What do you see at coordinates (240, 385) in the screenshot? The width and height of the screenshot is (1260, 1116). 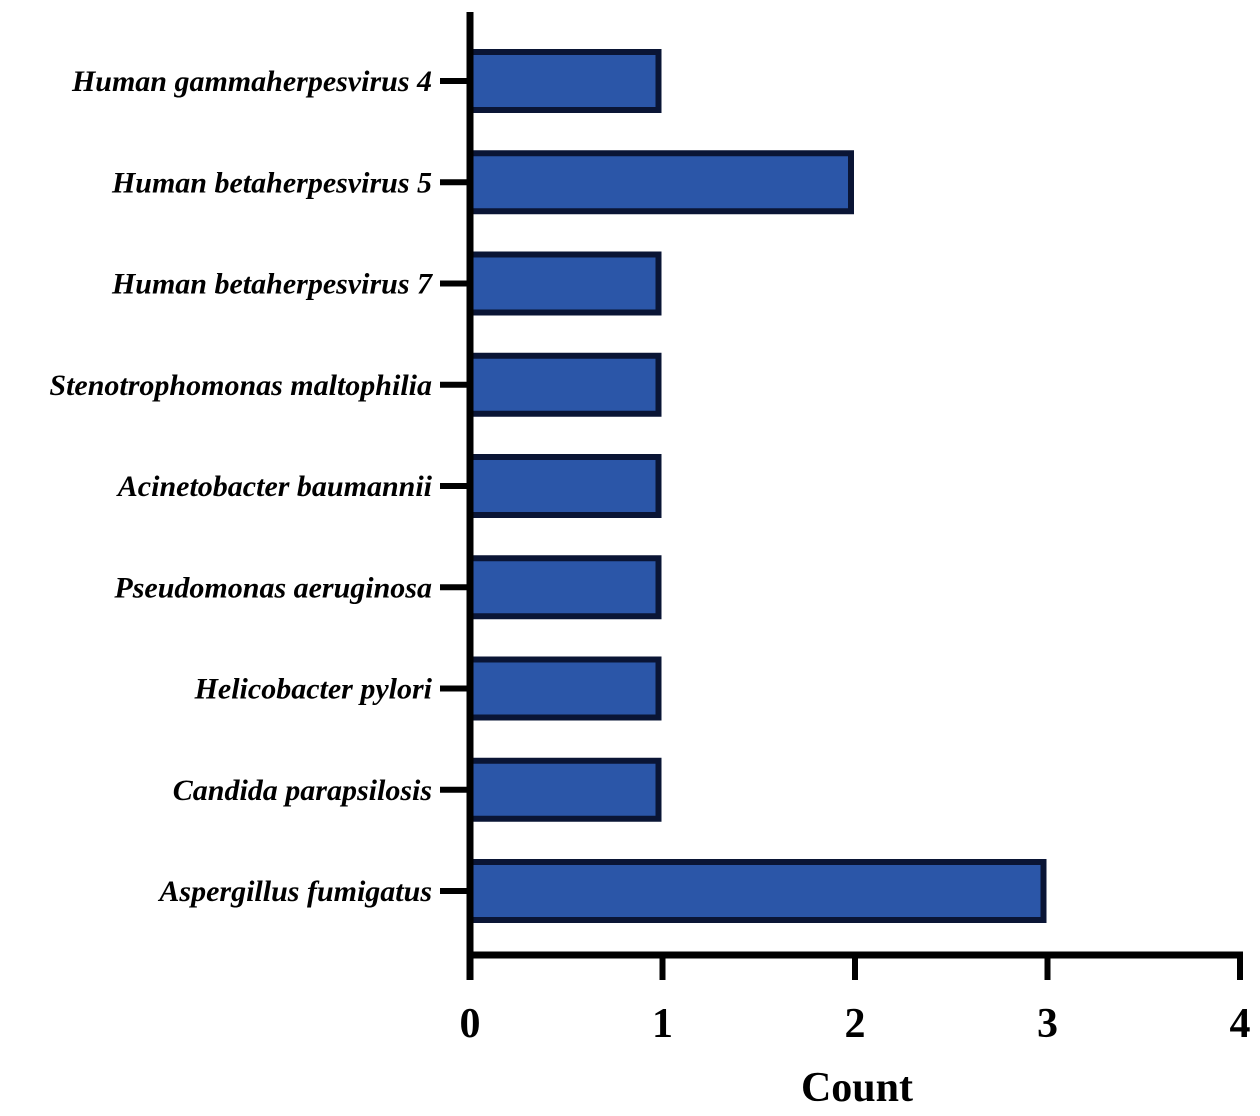 I see `category-label: Stenotrophomonas maltophilia` at bounding box center [240, 385].